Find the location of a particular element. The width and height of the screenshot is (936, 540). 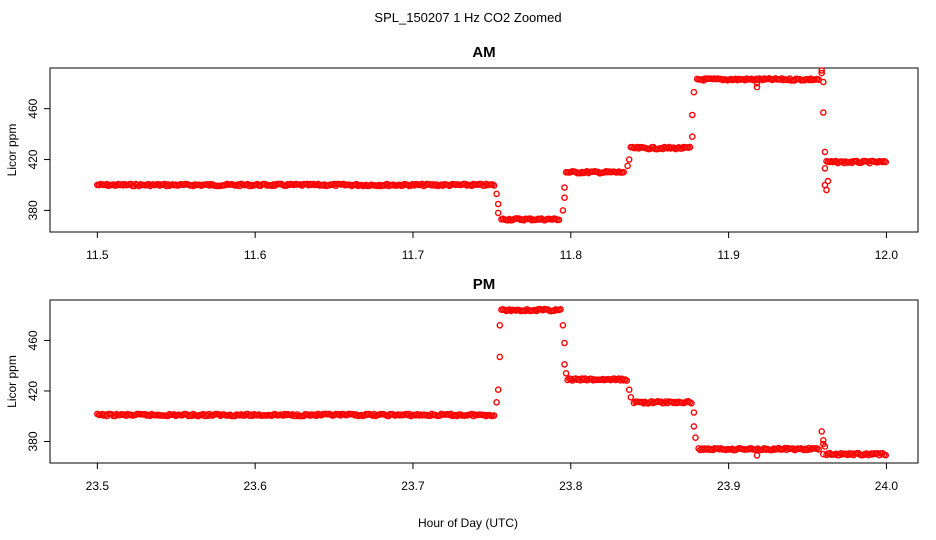

x-tick-label-am: 11.7 is located at coordinates (413, 255).